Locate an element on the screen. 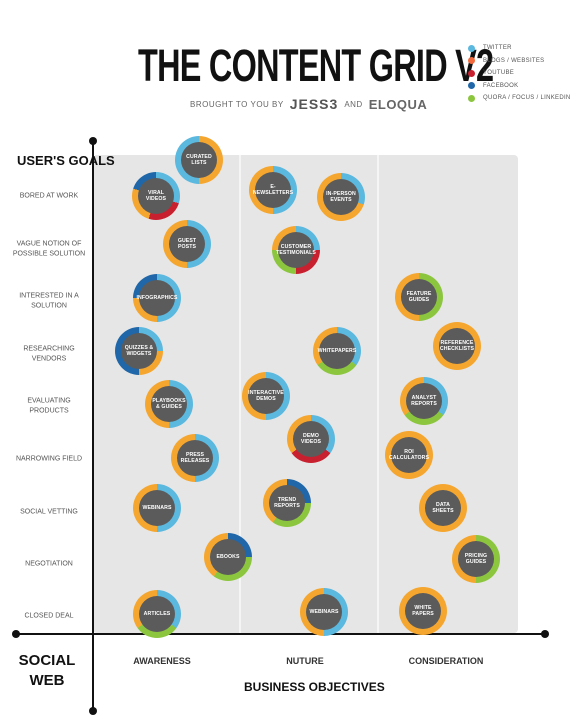  corner-social: SOCIAL is located at coordinates (47, 660).